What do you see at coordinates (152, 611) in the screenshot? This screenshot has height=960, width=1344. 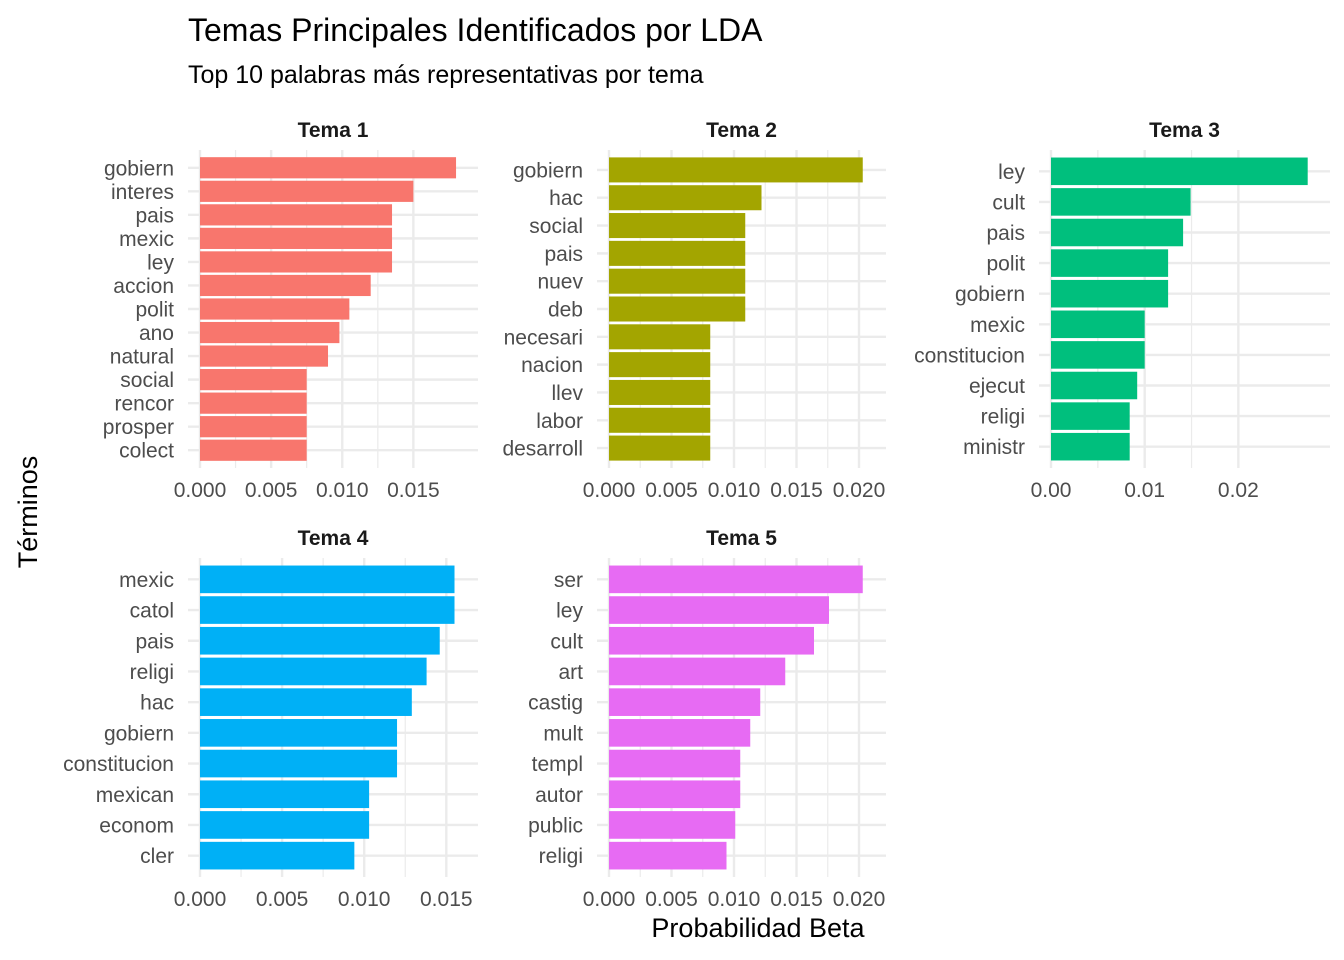 I see `category-label: catol` at bounding box center [152, 611].